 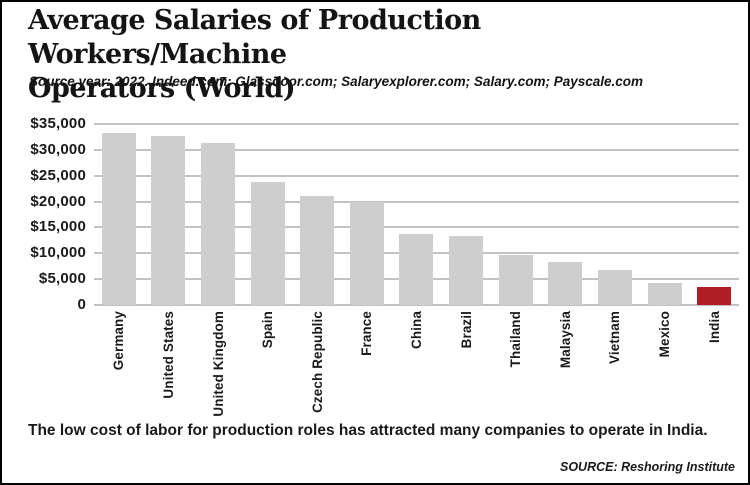 I want to click on y-axis-tick-label: $10,000, so click(x=58, y=252).